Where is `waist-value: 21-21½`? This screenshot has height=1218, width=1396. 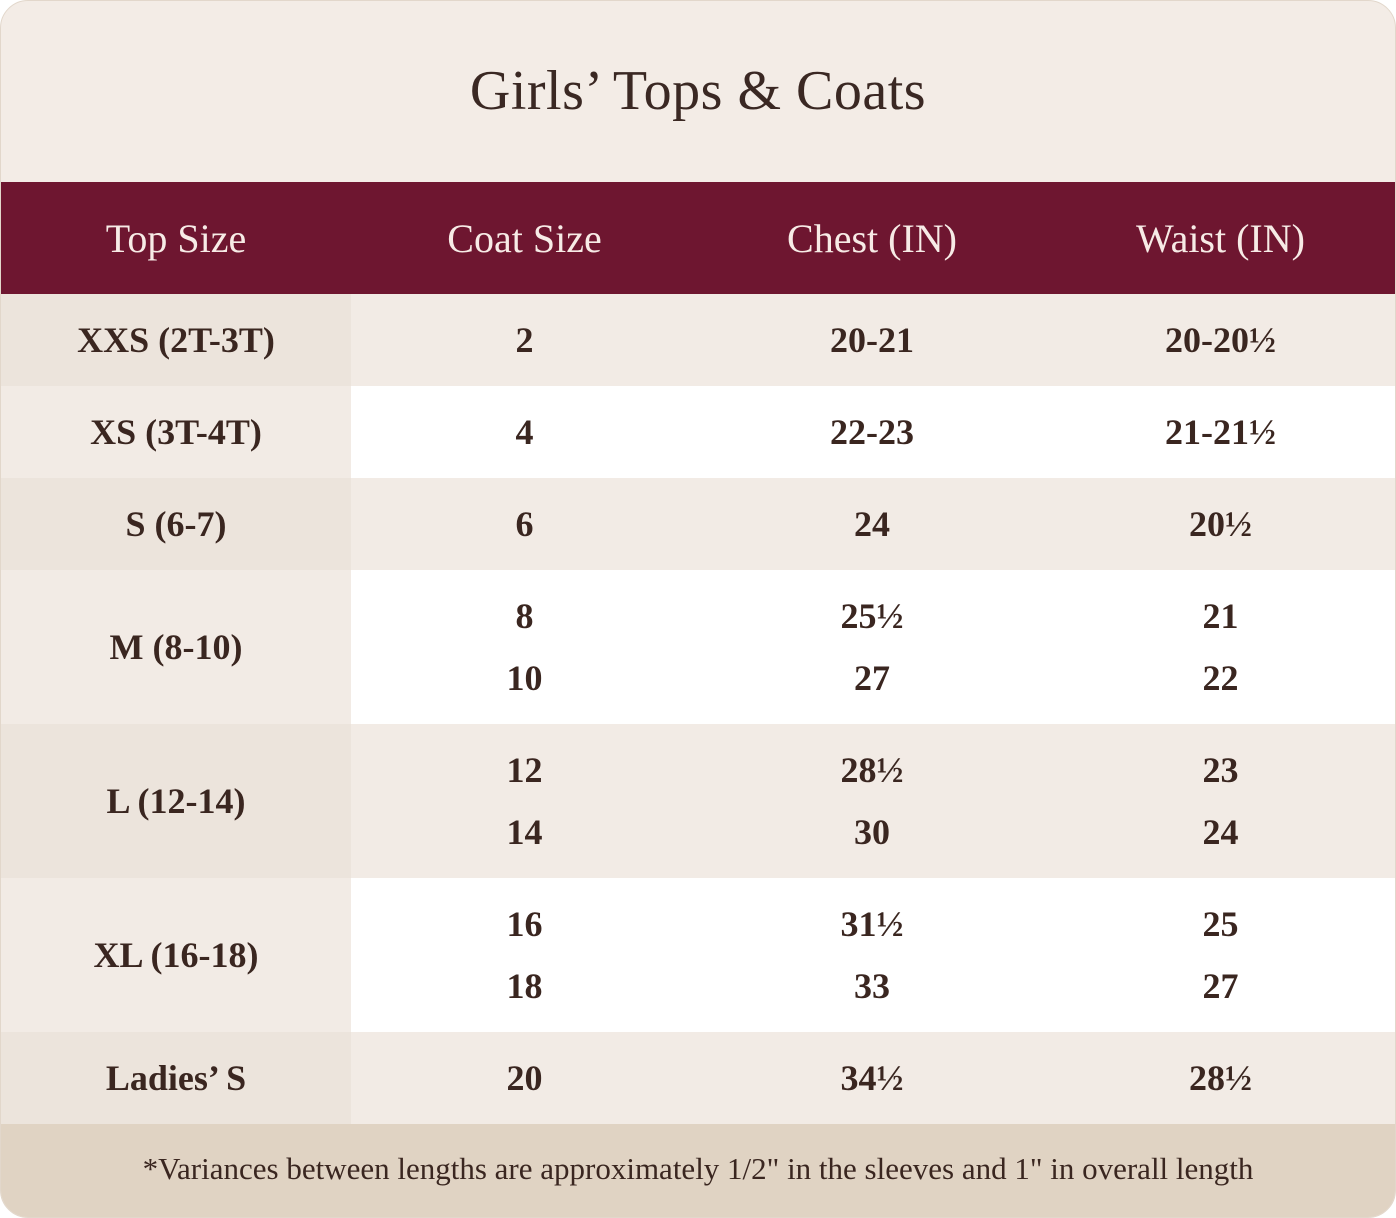
waist-value: 21-21½ is located at coordinates (1220, 432).